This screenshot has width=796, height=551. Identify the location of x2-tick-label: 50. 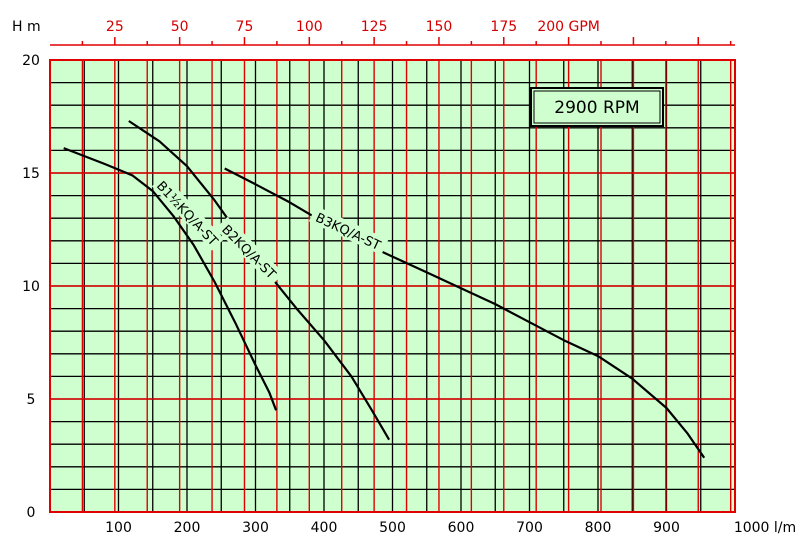
(180, 27).